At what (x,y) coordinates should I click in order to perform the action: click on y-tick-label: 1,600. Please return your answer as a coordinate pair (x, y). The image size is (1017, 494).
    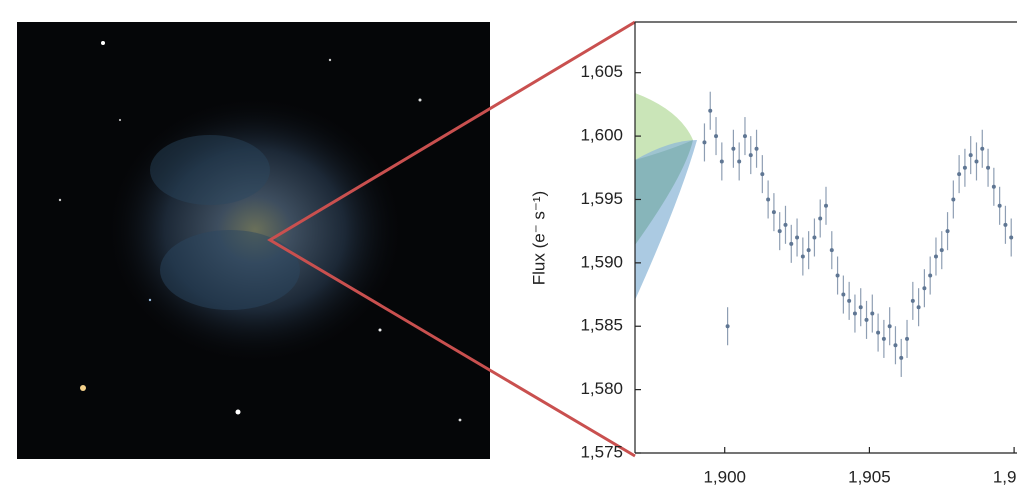
    Looking at the image, I should click on (601, 135).